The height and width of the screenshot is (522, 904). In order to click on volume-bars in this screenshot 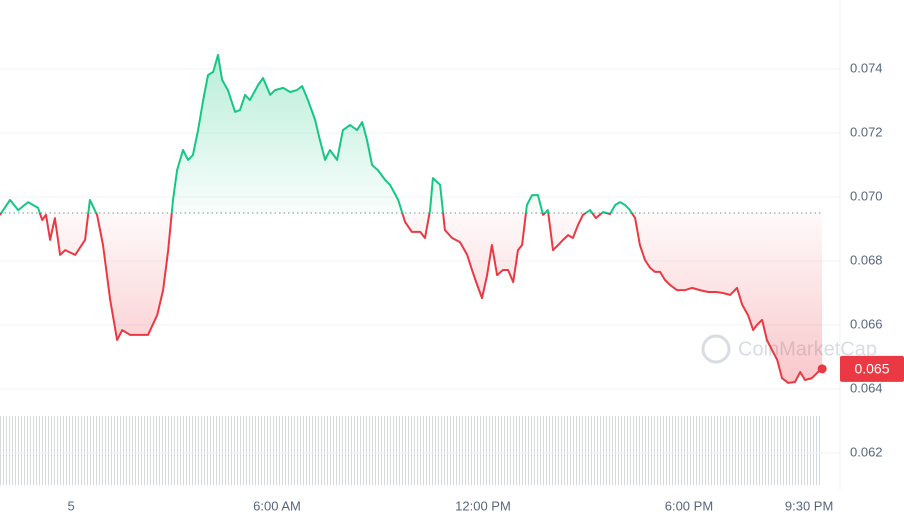, I will do `click(411, 450)`.